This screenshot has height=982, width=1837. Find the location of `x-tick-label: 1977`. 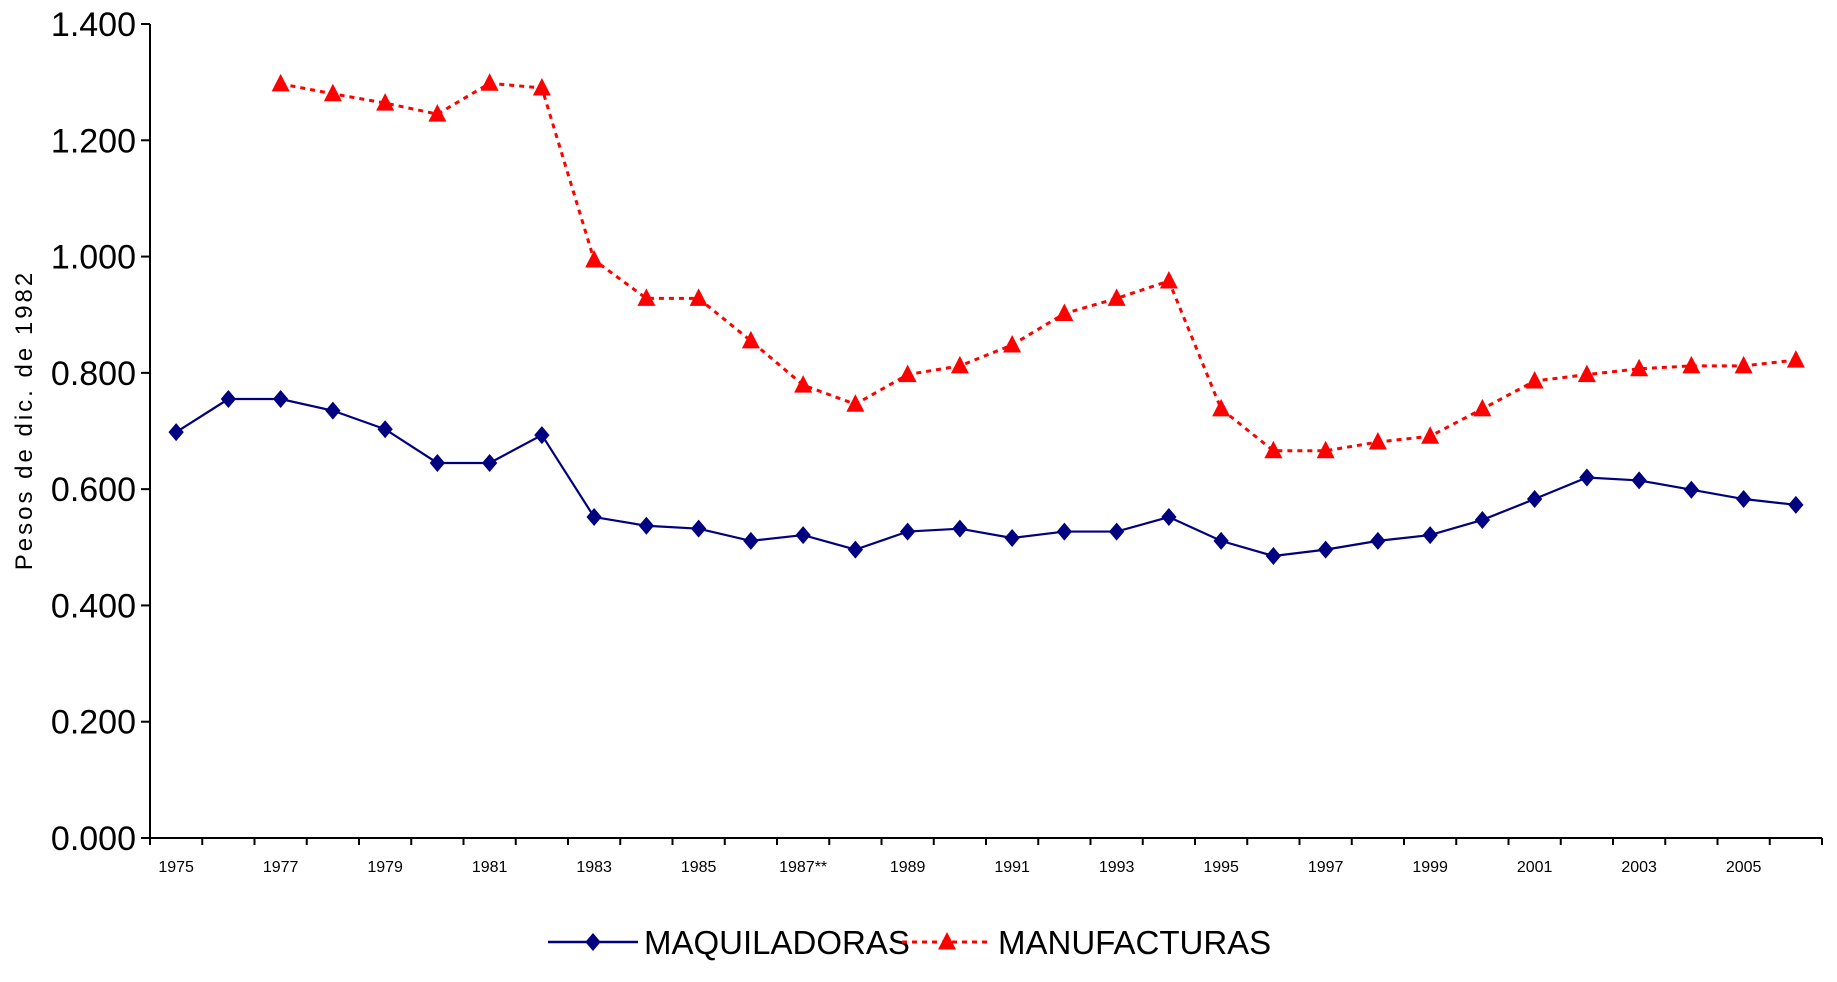

x-tick-label: 1977 is located at coordinates (281, 867).